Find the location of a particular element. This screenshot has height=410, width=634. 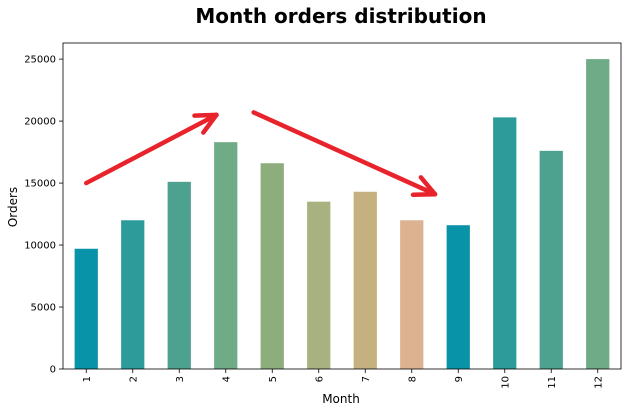

x-tick-label: 5 is located at coordinates (273, 379).